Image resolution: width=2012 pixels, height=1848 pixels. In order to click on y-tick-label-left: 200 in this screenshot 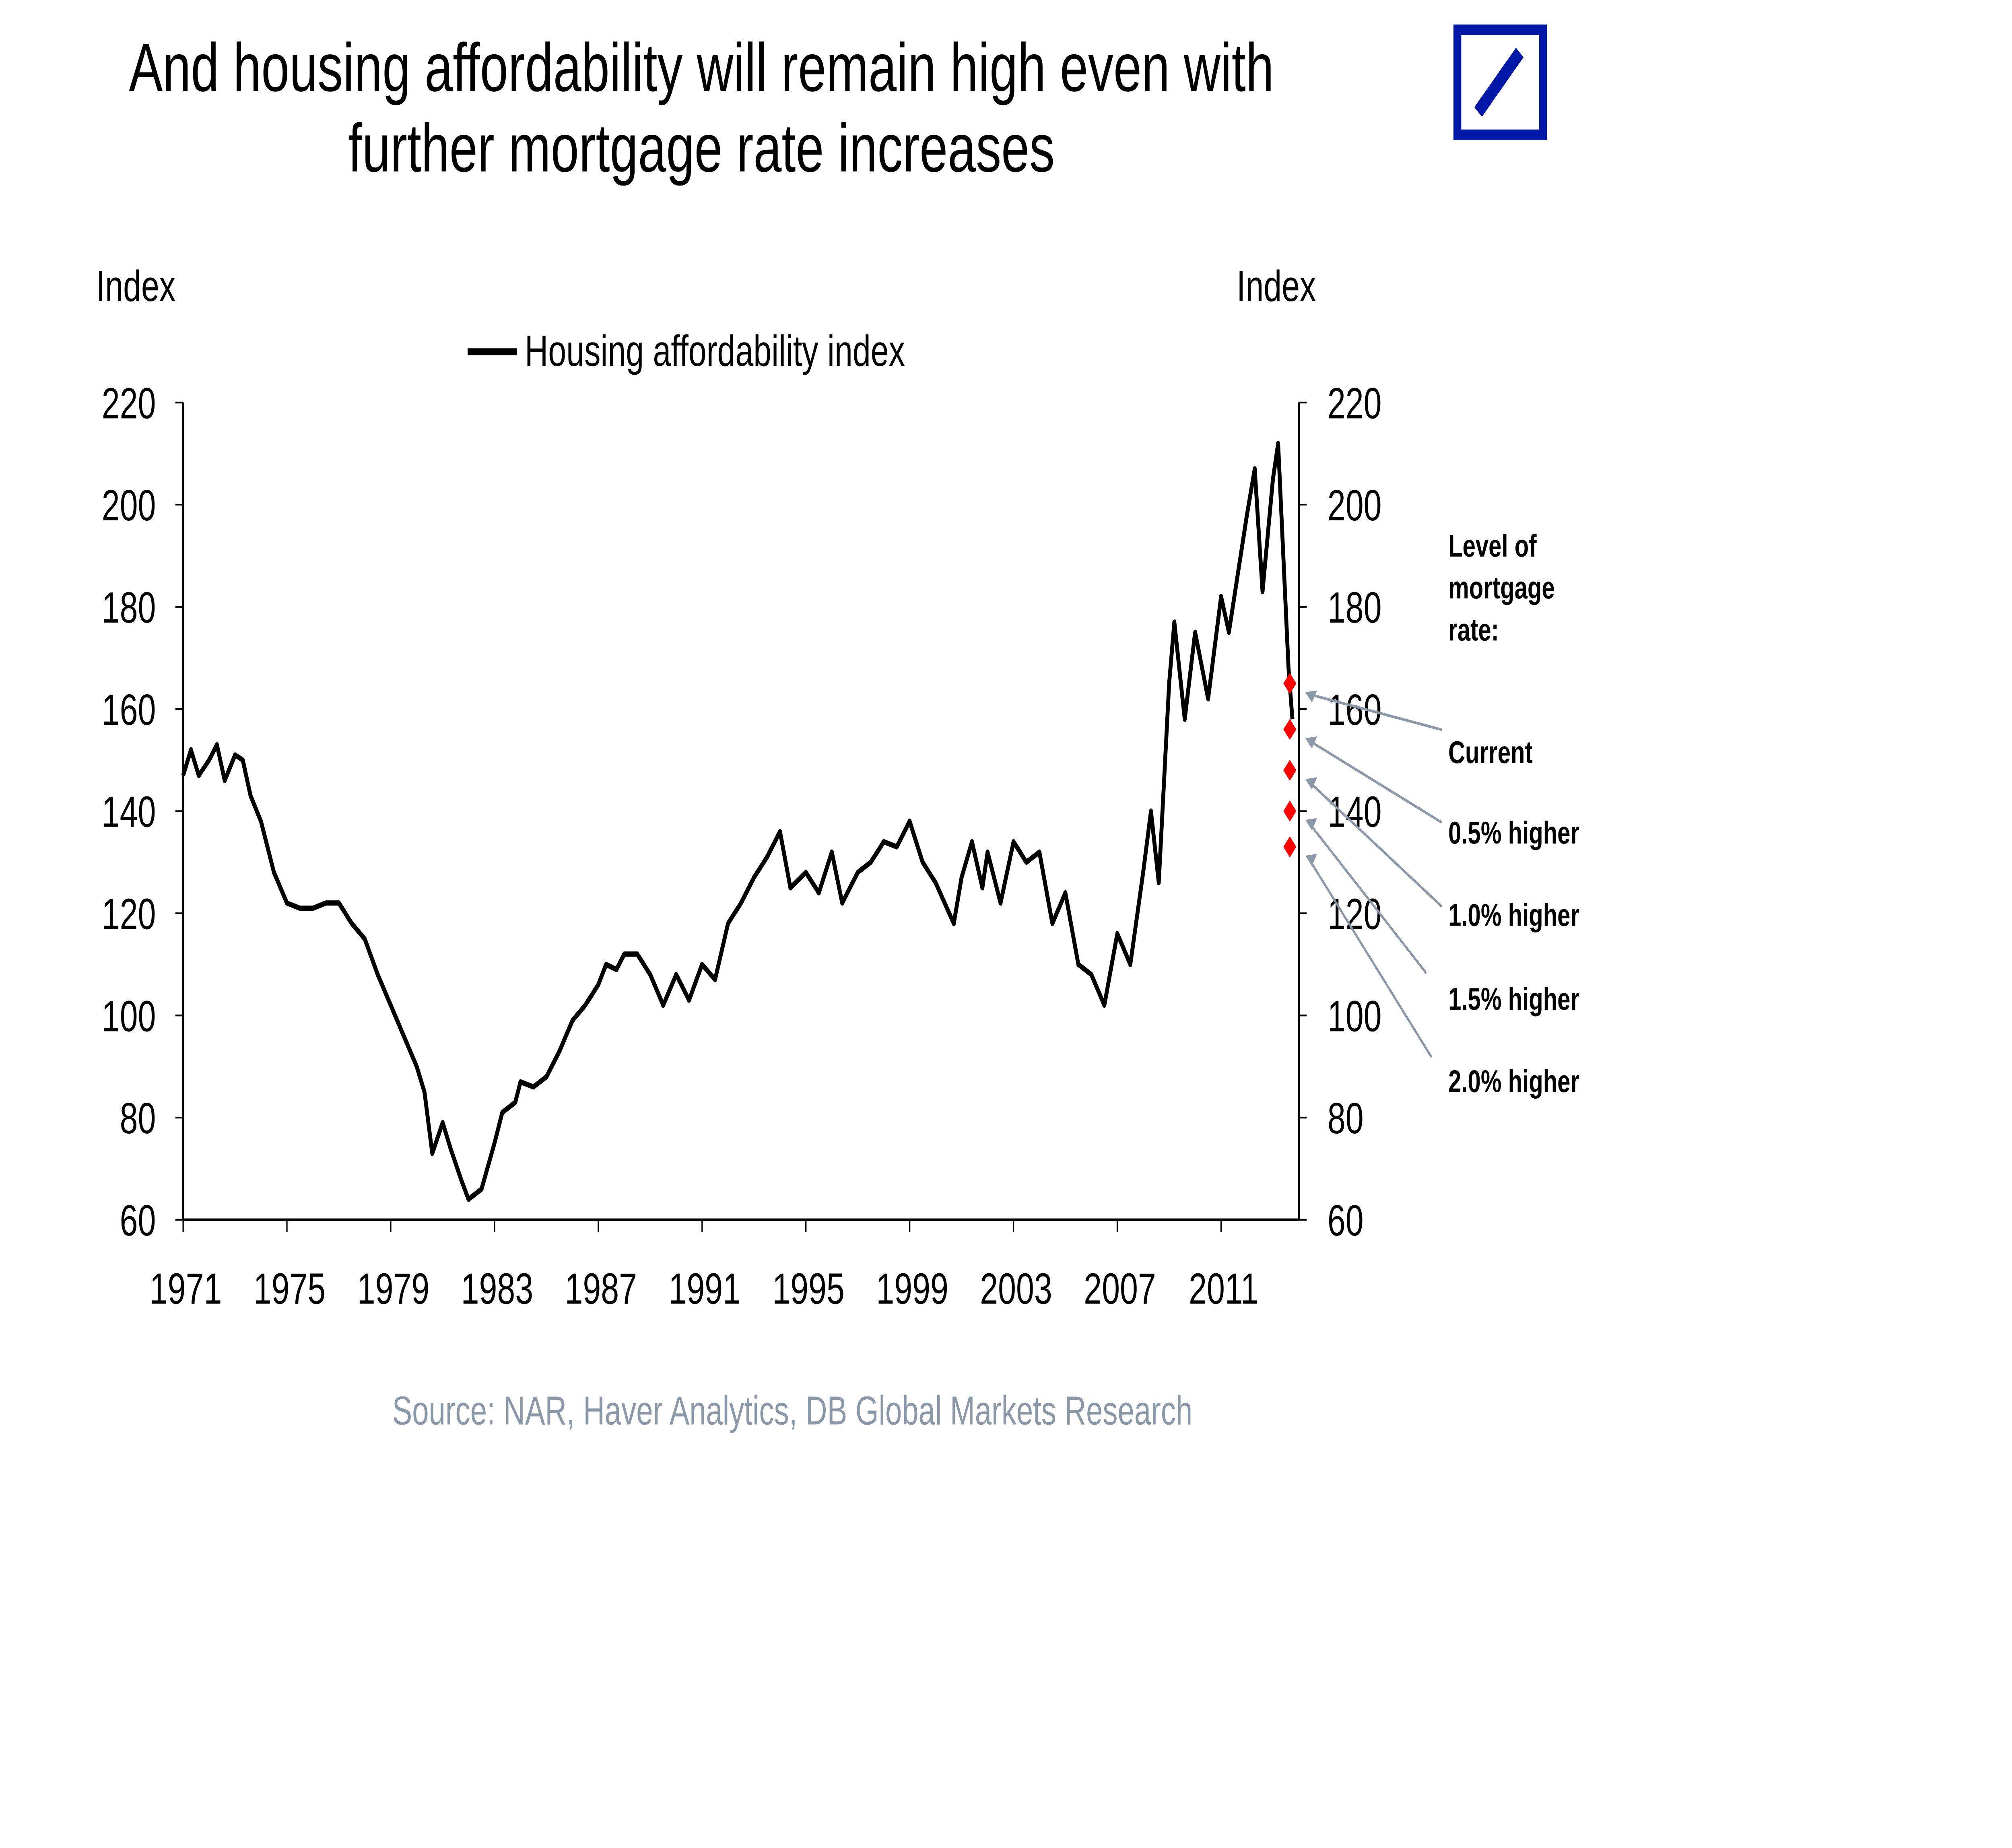, I will do `click(129, 505)`.